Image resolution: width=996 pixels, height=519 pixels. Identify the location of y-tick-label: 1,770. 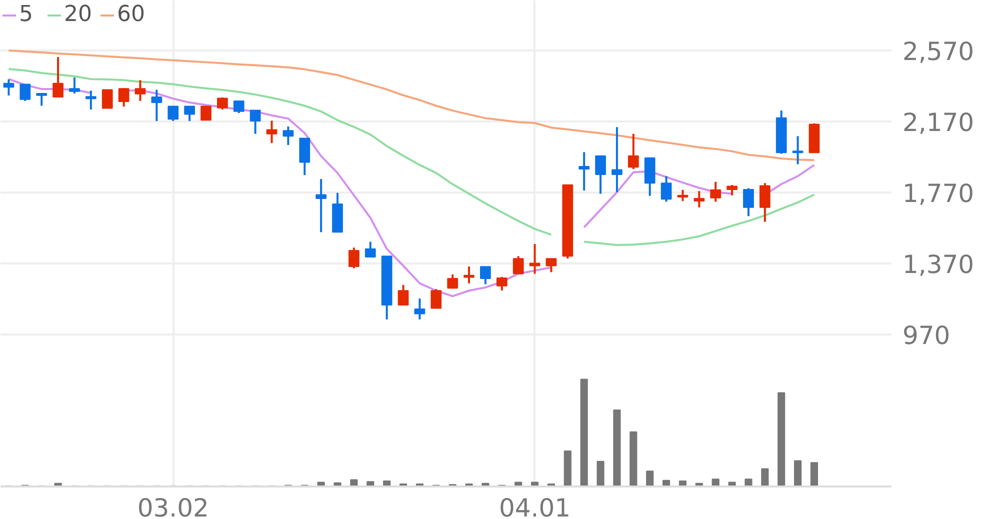
(938, 193).